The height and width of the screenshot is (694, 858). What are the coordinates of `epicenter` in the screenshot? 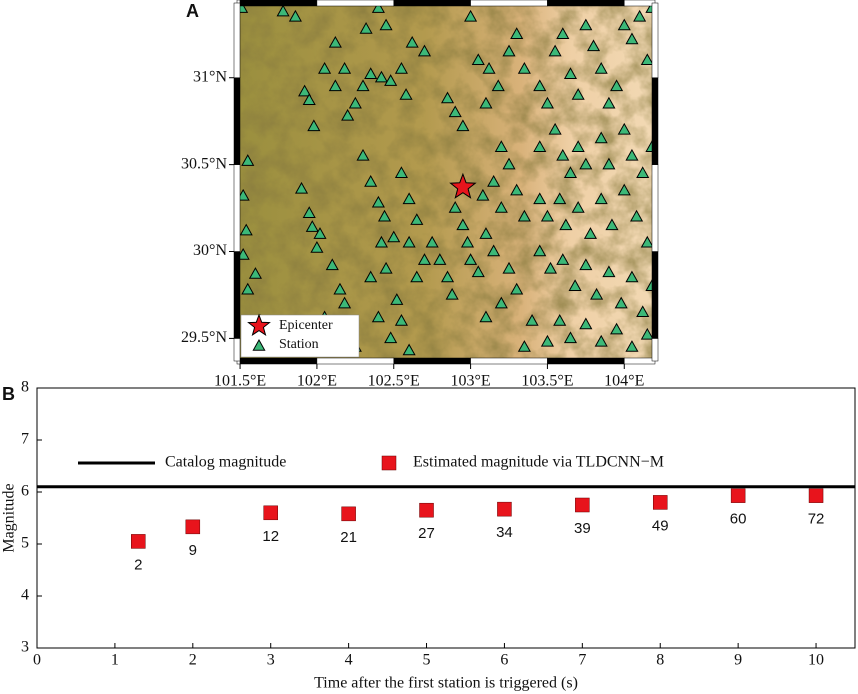 It's located at (463, 185).